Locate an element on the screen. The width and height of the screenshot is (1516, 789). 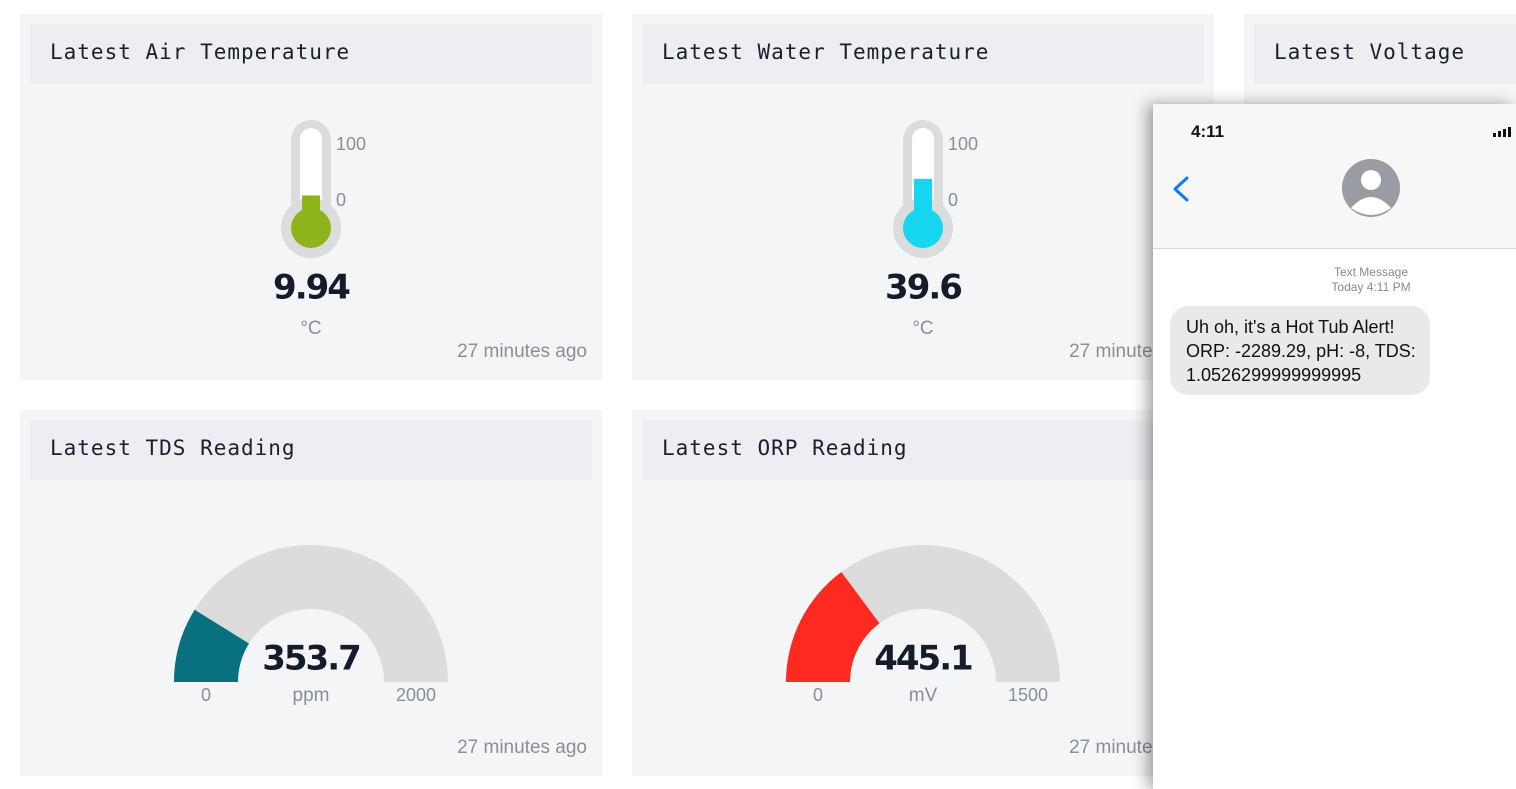
phone-icons is located at coordinates (1342, 172).